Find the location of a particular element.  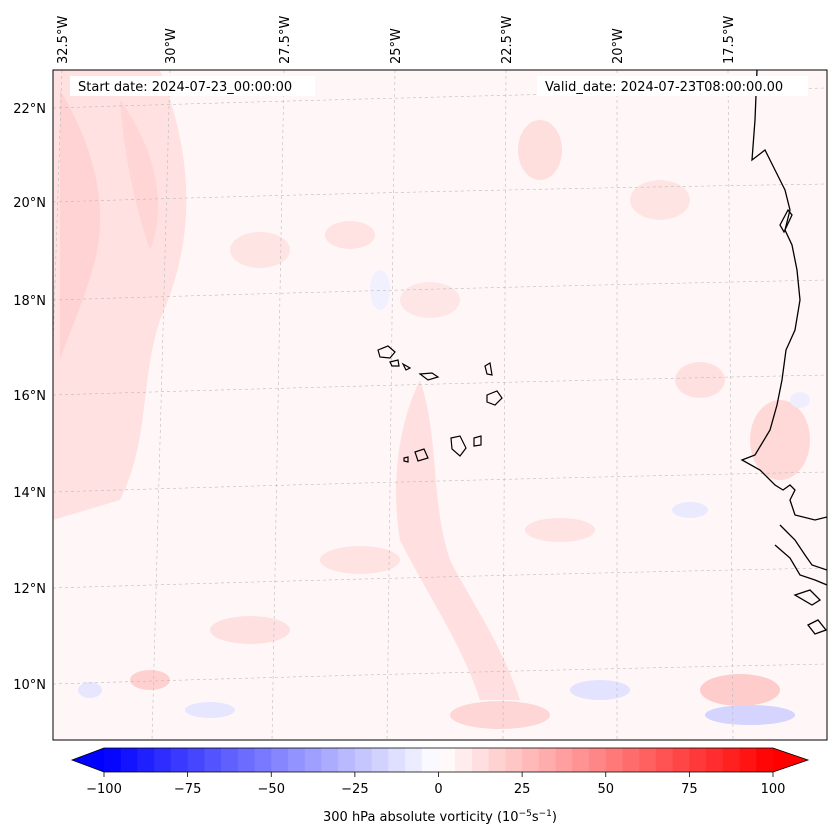

island-sao-vicente is located at coordinates (394, 363).